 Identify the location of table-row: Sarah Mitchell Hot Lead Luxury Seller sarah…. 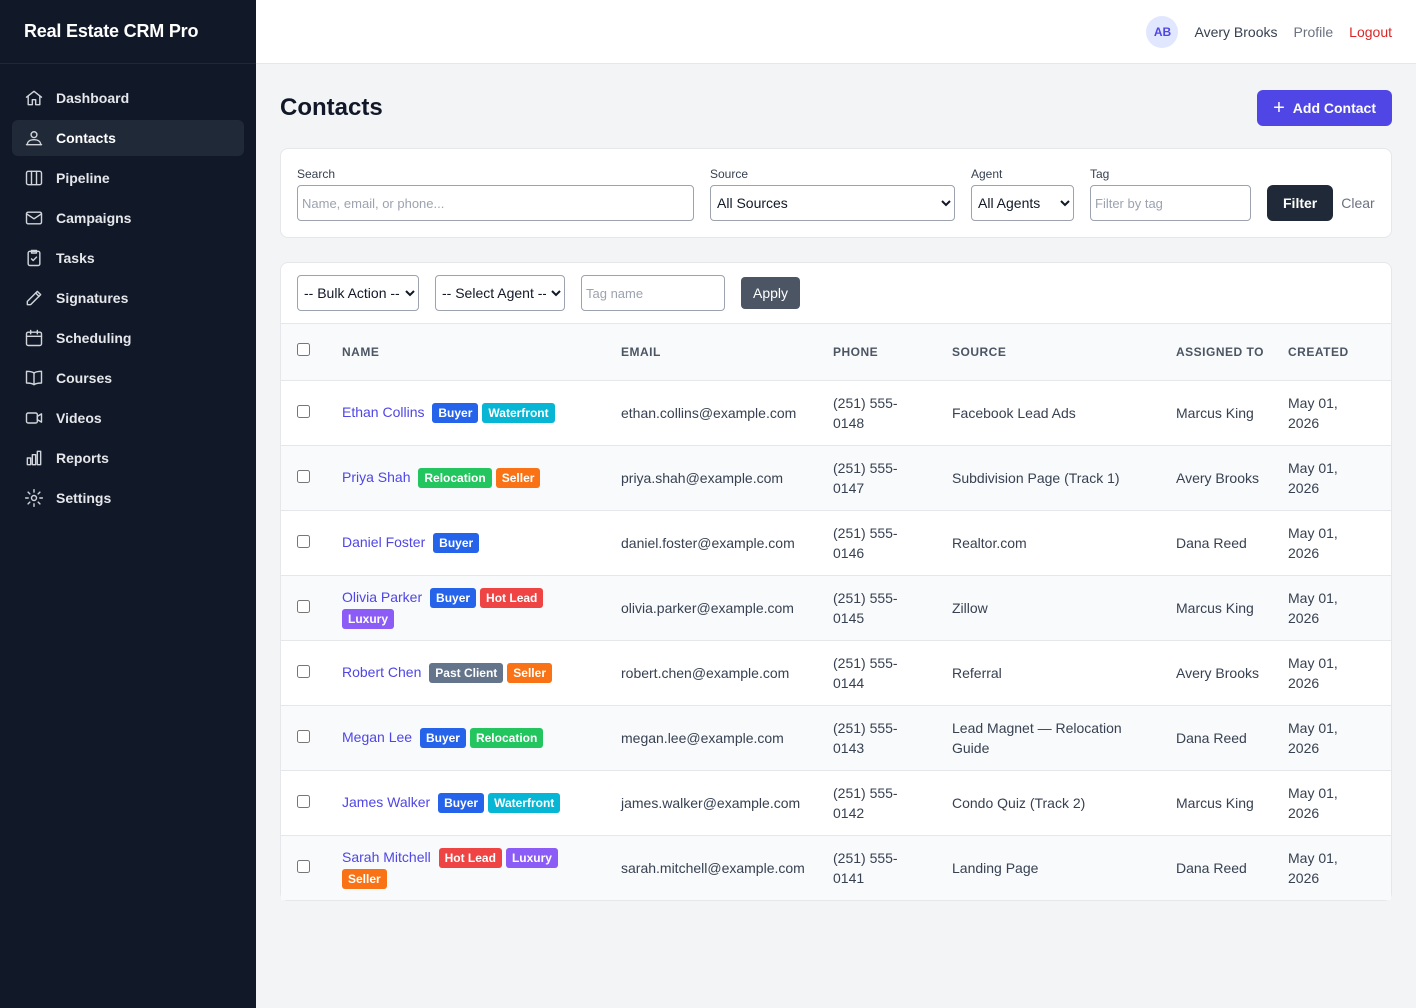
(836, 867).